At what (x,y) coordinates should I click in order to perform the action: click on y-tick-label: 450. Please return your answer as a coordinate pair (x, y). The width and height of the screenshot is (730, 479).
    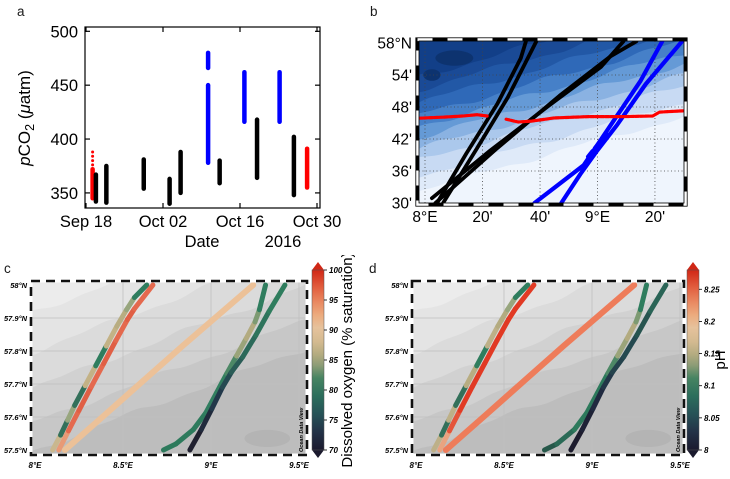
    Looking at the image, I should click on (64, 86).